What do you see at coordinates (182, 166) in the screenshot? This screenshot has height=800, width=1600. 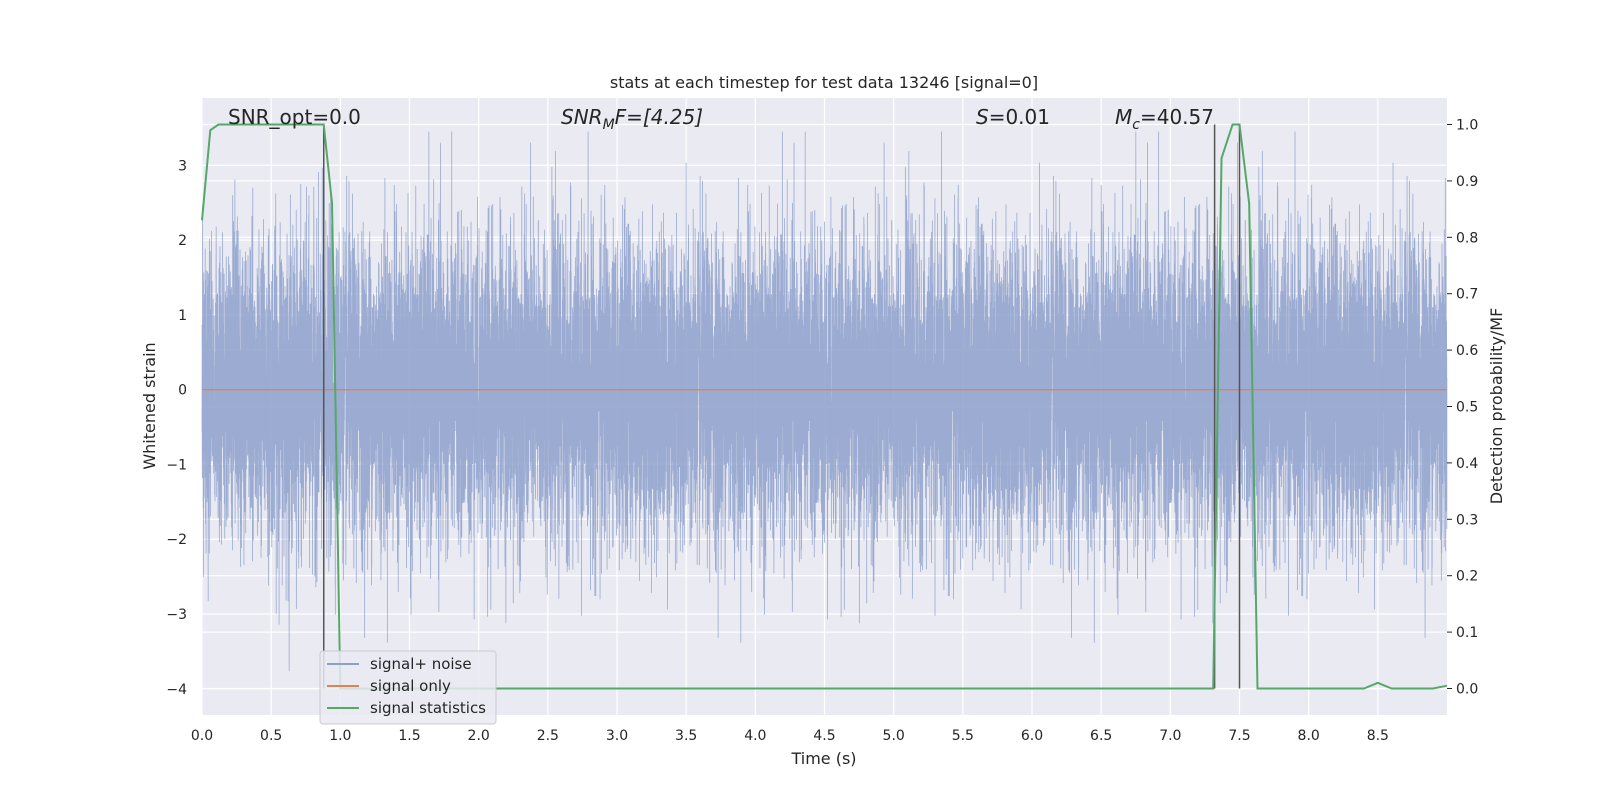 I see `y-tick-label: 3` at bounding box center [182, 166].